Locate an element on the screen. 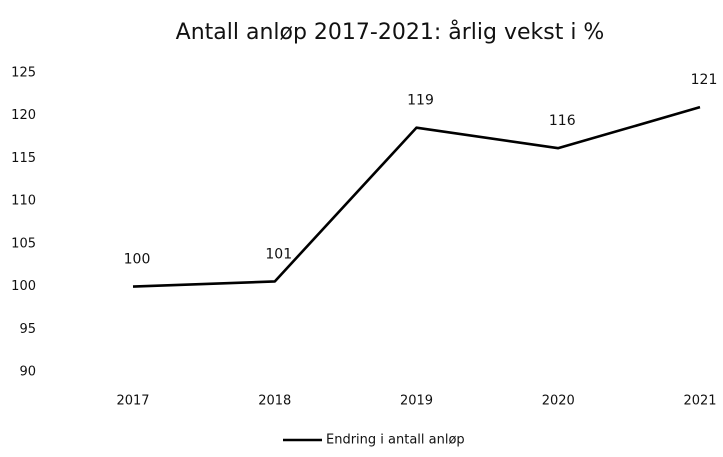 The height and width of the screenshot is (457, 723). y-tick-label: 115 is located at coordinates (23, 158).